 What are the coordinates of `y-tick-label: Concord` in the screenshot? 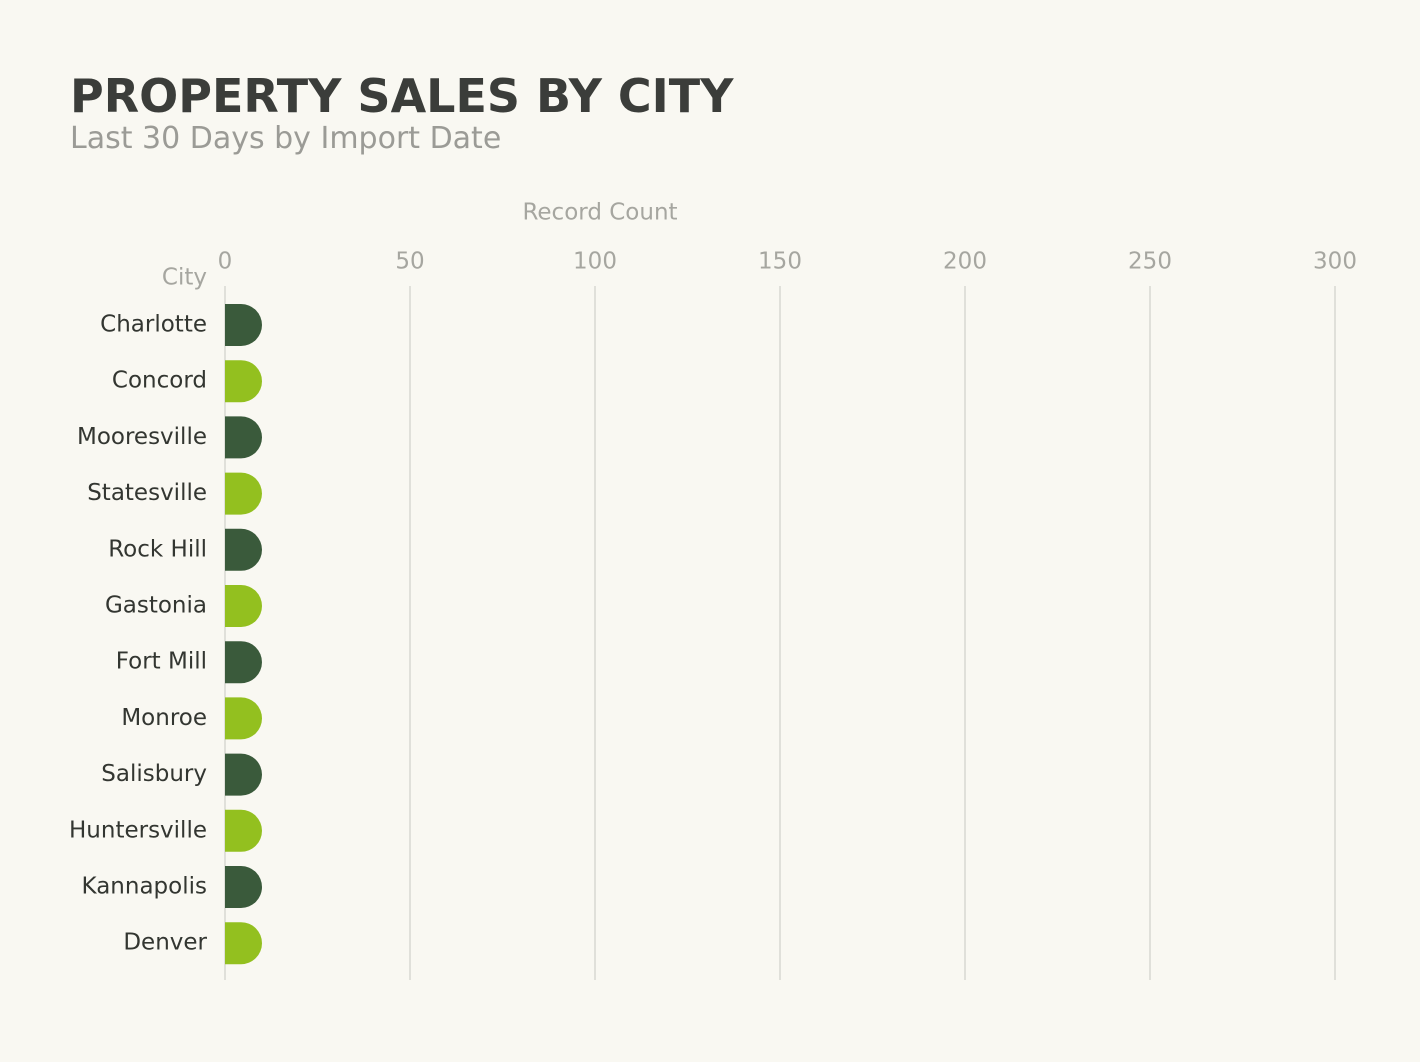 It's located at (159, 381).